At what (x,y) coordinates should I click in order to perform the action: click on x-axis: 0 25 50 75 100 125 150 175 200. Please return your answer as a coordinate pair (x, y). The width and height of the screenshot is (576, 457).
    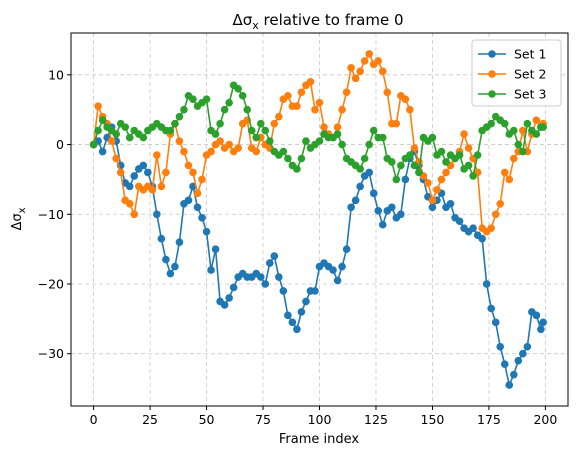
    Looking at the image, I should click on (323, 416).